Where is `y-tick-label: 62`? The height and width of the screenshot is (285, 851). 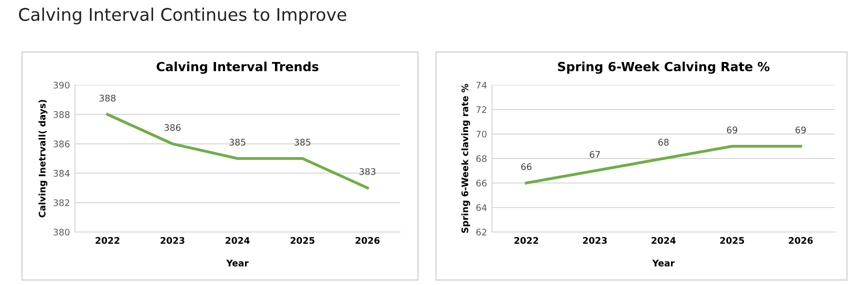 y-tick-label: 62 is located at coordinates (481, 232).